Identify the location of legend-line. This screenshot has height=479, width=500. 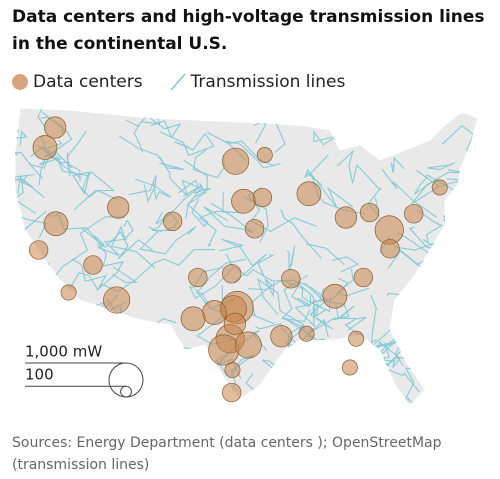
(177, 82).